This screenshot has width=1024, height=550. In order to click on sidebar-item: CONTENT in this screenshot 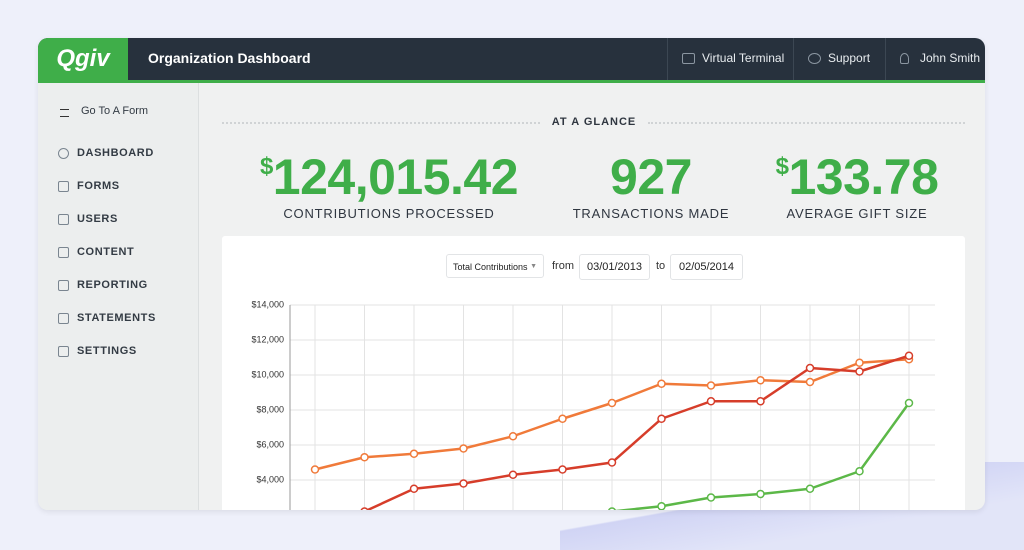, I will do `click(106, 252)`.